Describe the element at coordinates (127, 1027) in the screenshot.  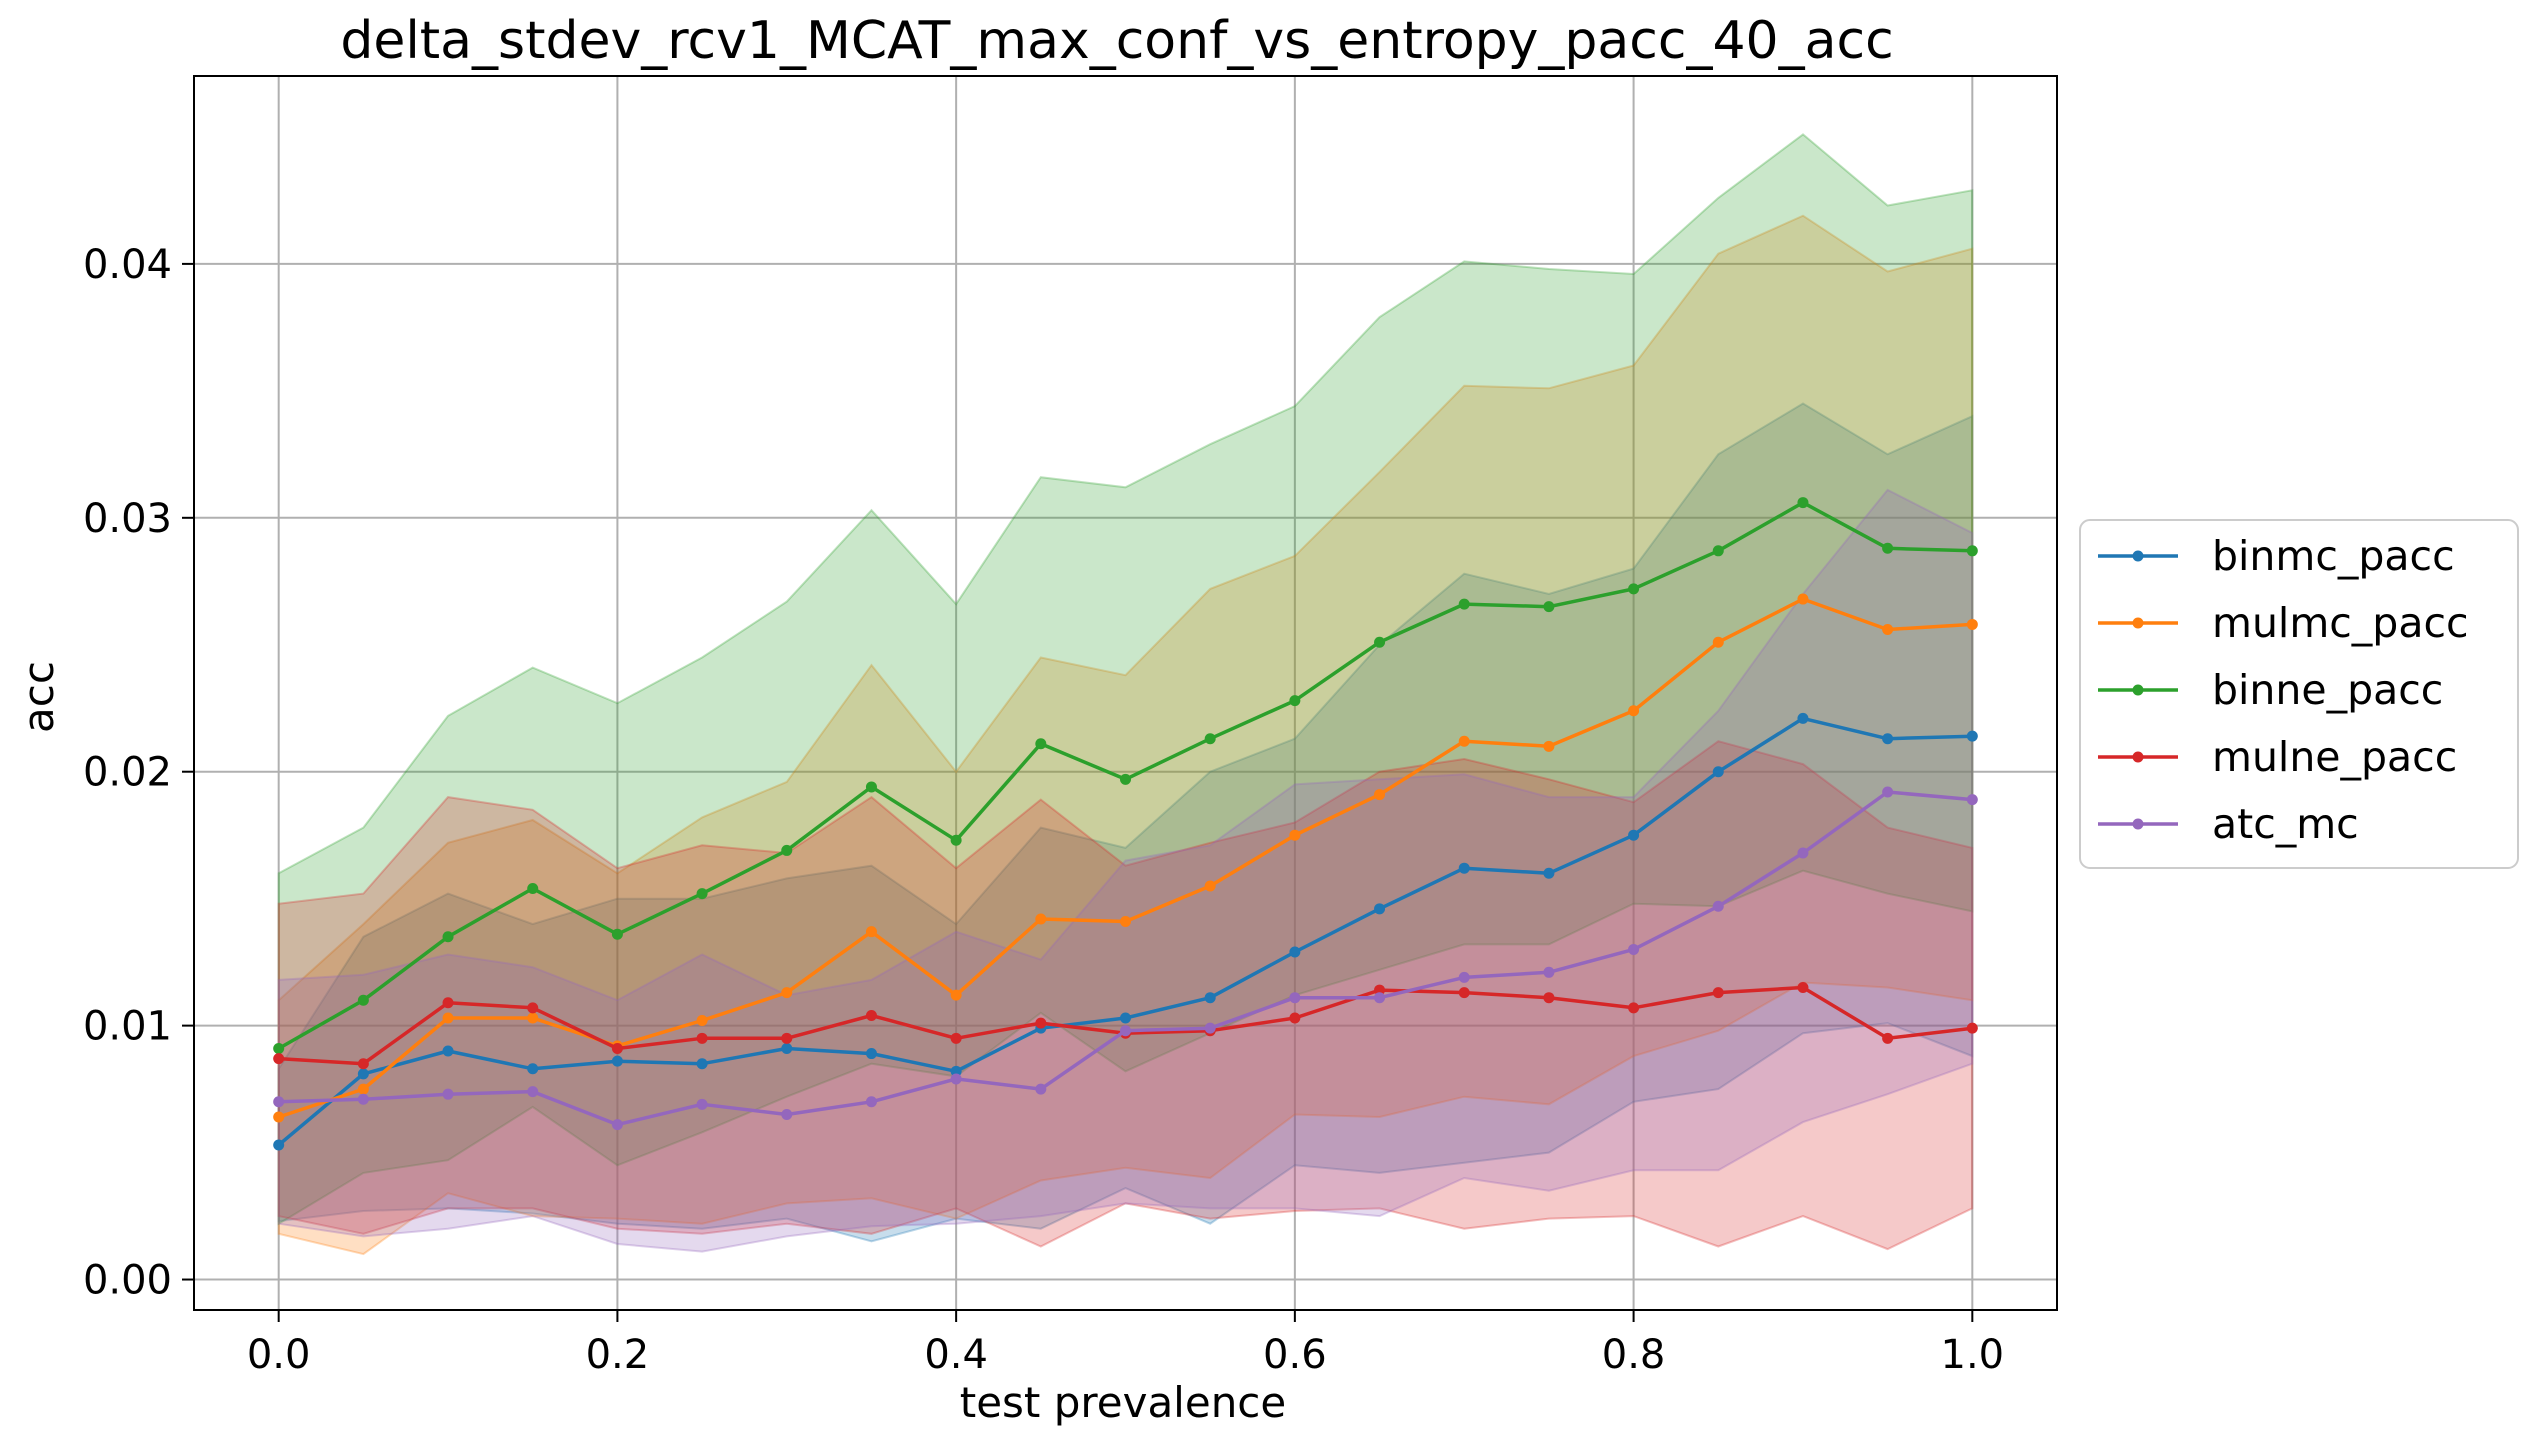
I see `y-tick-label: 0.01` at that location.